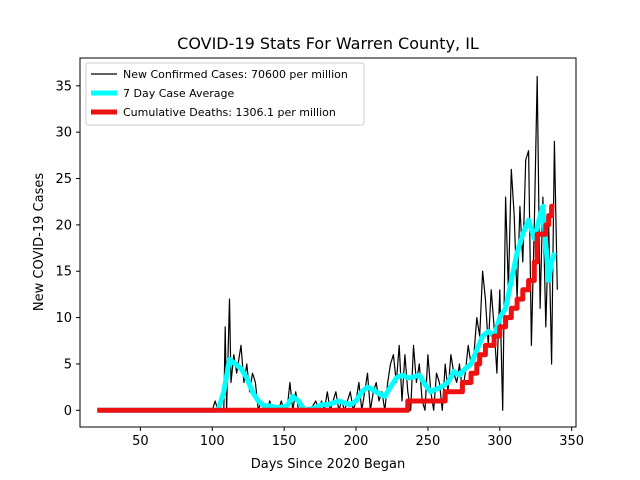 The height and width of the screenshot is (480, 640). What do you see at coordinates (328, 43) in the screenshot?
I see `chart-title: COVID-19 Stats For Warren County, IL` at bounding box center [328, 43].